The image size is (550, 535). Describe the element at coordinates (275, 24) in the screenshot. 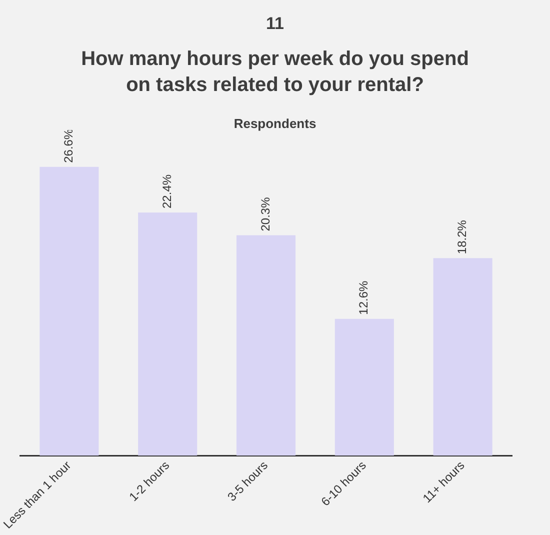

I see `text: 11` at that location.